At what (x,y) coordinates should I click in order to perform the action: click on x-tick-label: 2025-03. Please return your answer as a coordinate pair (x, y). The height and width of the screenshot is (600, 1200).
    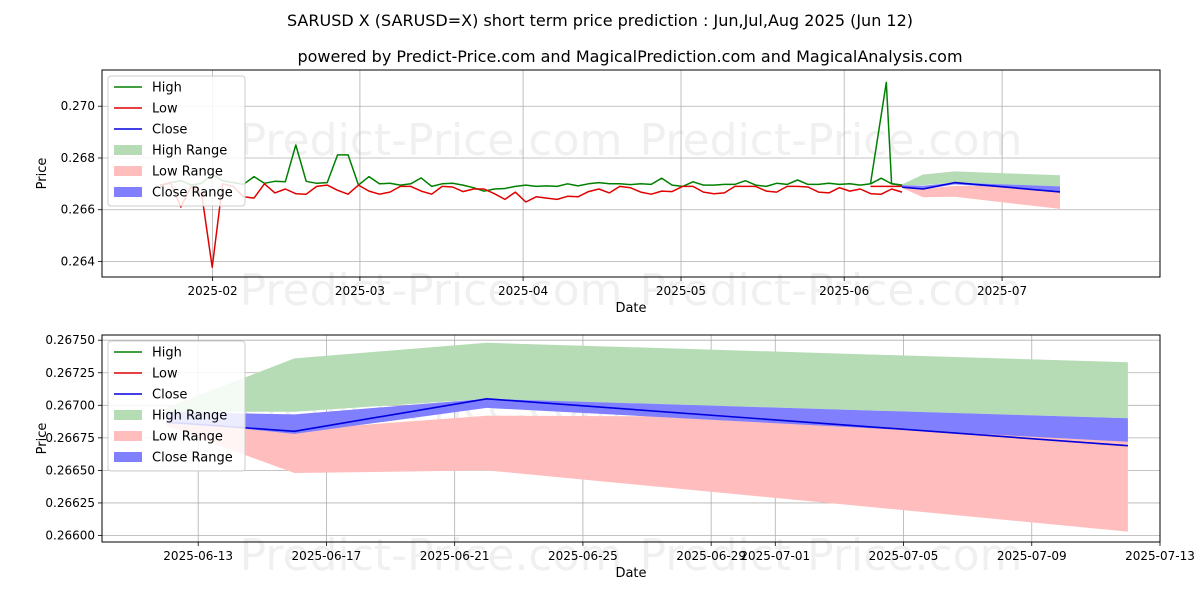
    Looking at the image, I should click on (360, 291).